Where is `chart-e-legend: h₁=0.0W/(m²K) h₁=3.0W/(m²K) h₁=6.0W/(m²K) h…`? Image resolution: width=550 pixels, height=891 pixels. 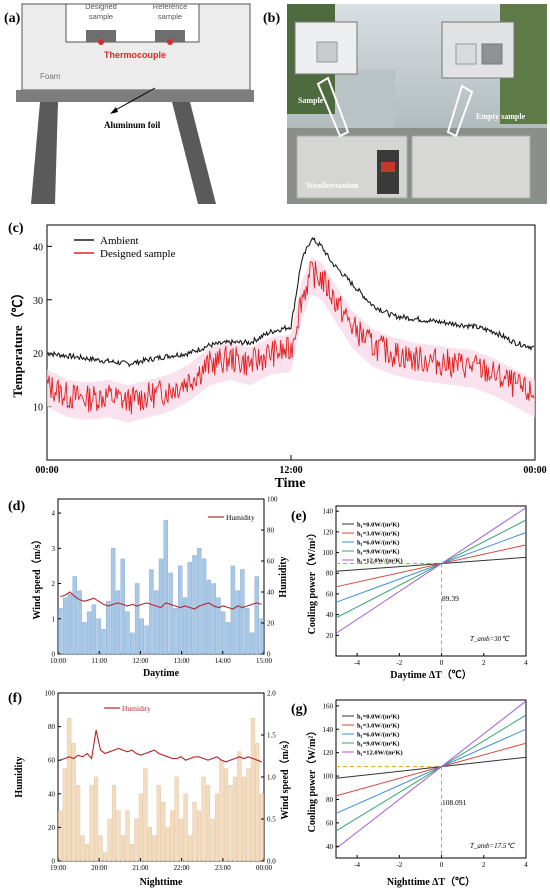 chart-e-legend: h₁=0.0W/(m²K) h₁=3.0W/(m²K) h₁=6.0W/(m²K) h… is located at coordinates (372, 542).